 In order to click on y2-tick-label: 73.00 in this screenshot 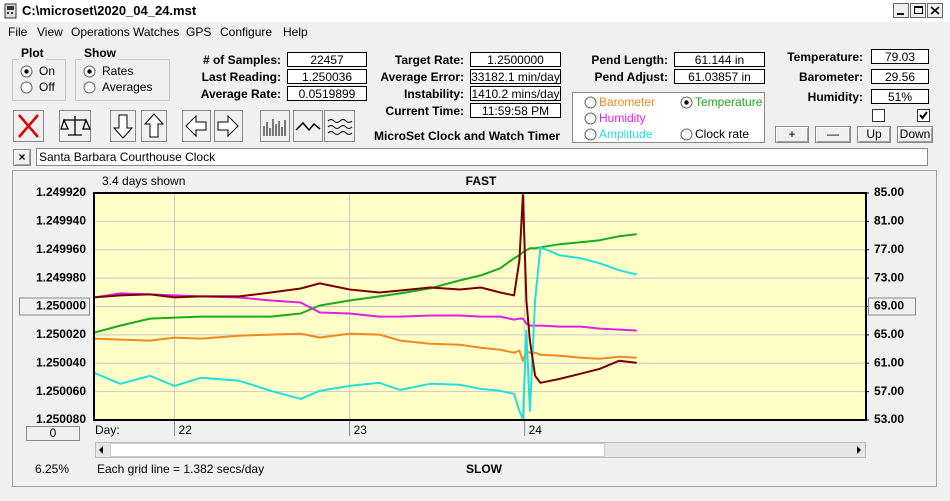, I will do `click(889, 277)`.